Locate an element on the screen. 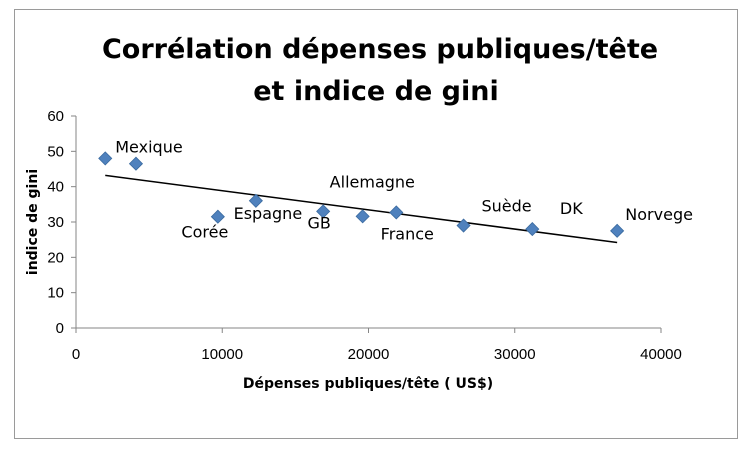 Image resolution: width=753 pixels, height=457 pixels. point-label: DK is located at coordinates (571, 208).